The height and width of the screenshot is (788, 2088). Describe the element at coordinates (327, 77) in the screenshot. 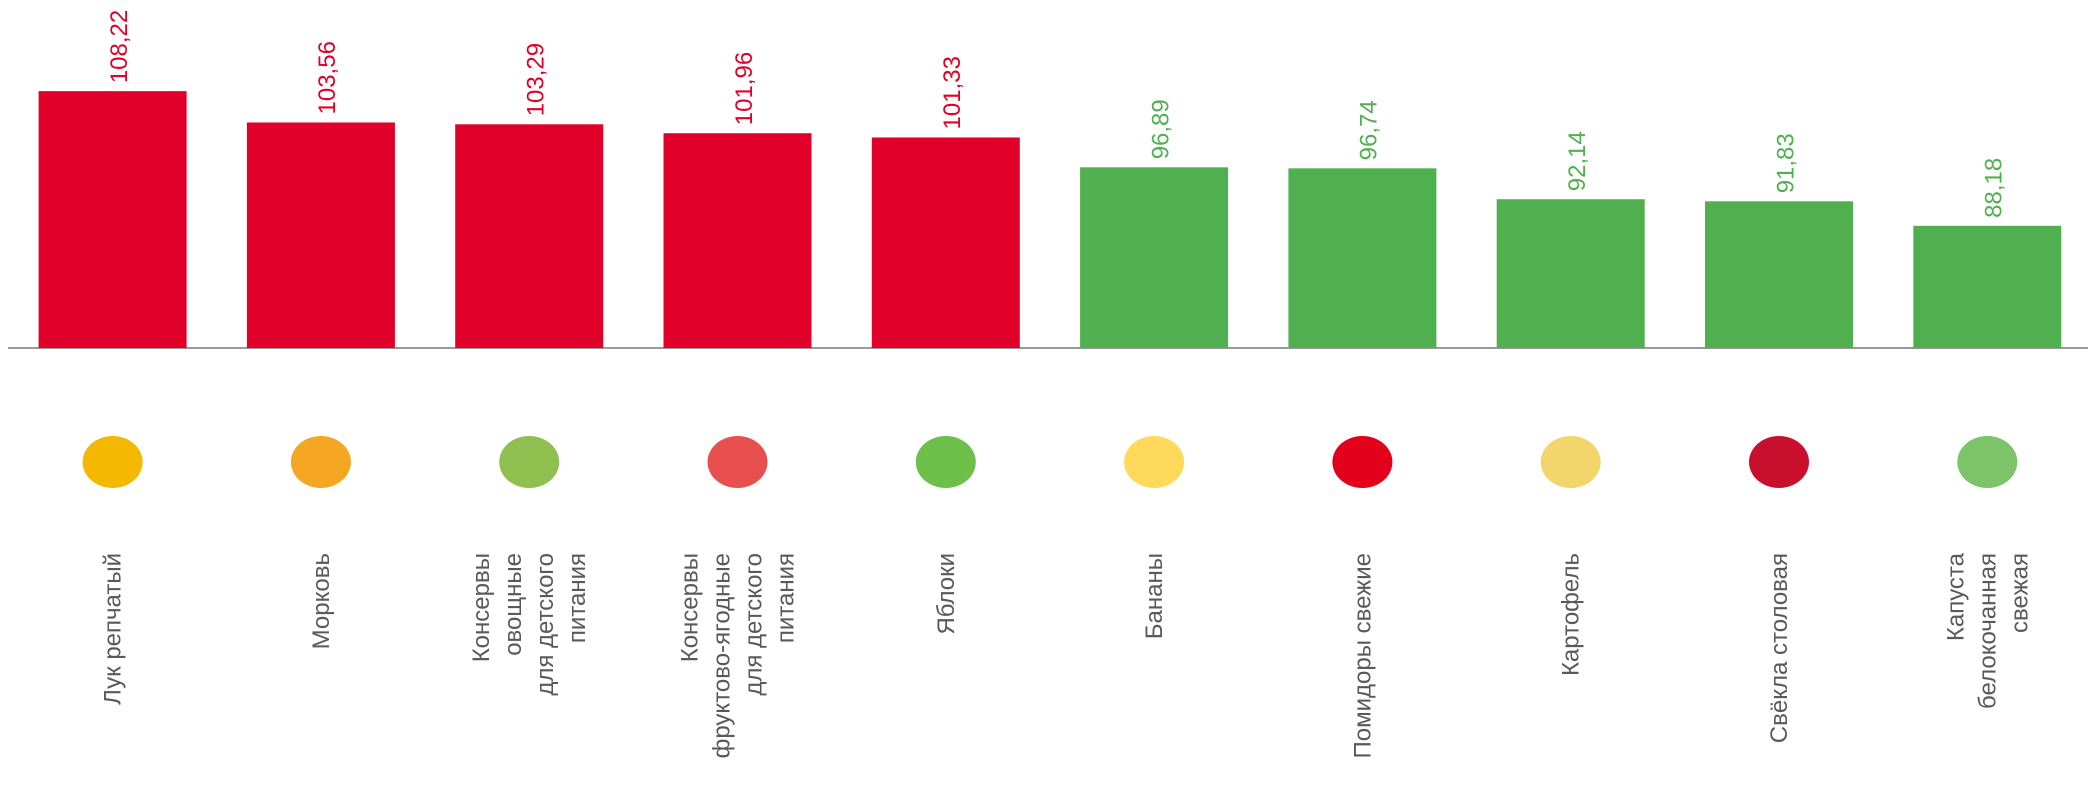

I see `value-label: 103,56` at that location.